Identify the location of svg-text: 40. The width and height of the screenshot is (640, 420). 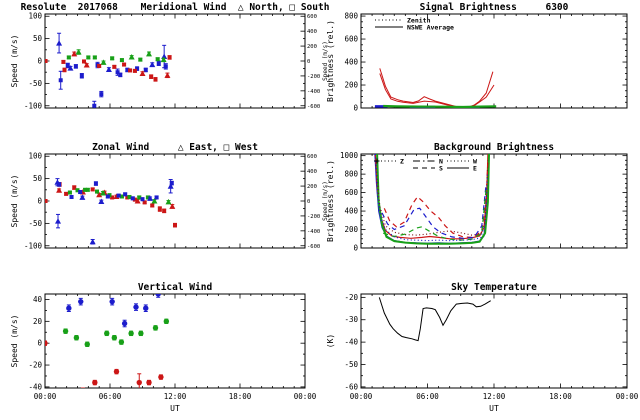
(38, 299).